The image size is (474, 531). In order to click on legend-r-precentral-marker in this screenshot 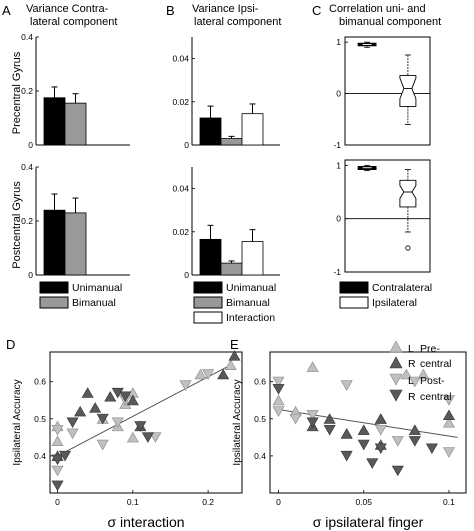, I will do `click(396, 362)`.